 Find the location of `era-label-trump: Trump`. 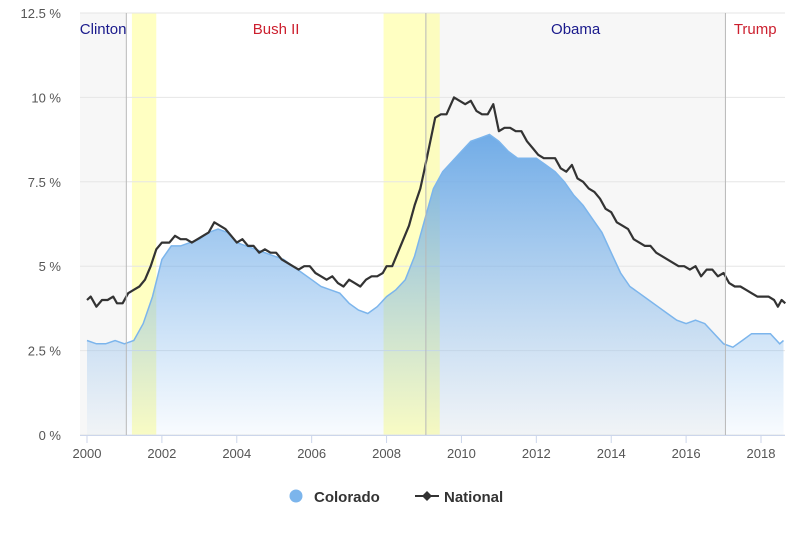

era-label-trump: Trump is located at coordinates (755, 29).